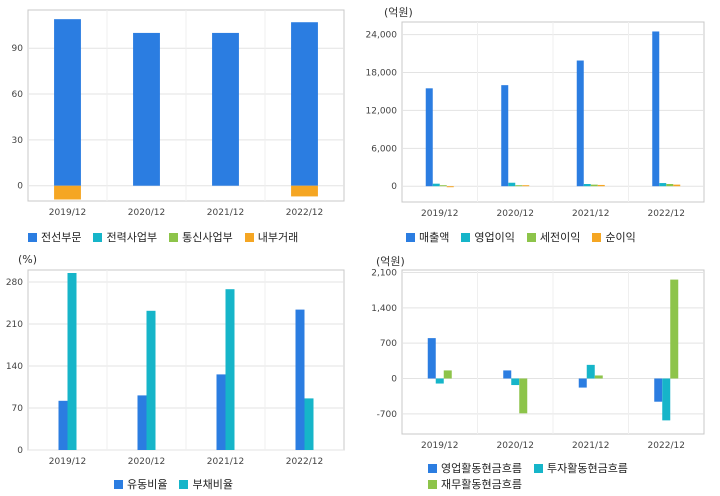 This screenshot has width=720, height=496. I want to click on legend-item: 통신사업부, so click(201, 237).